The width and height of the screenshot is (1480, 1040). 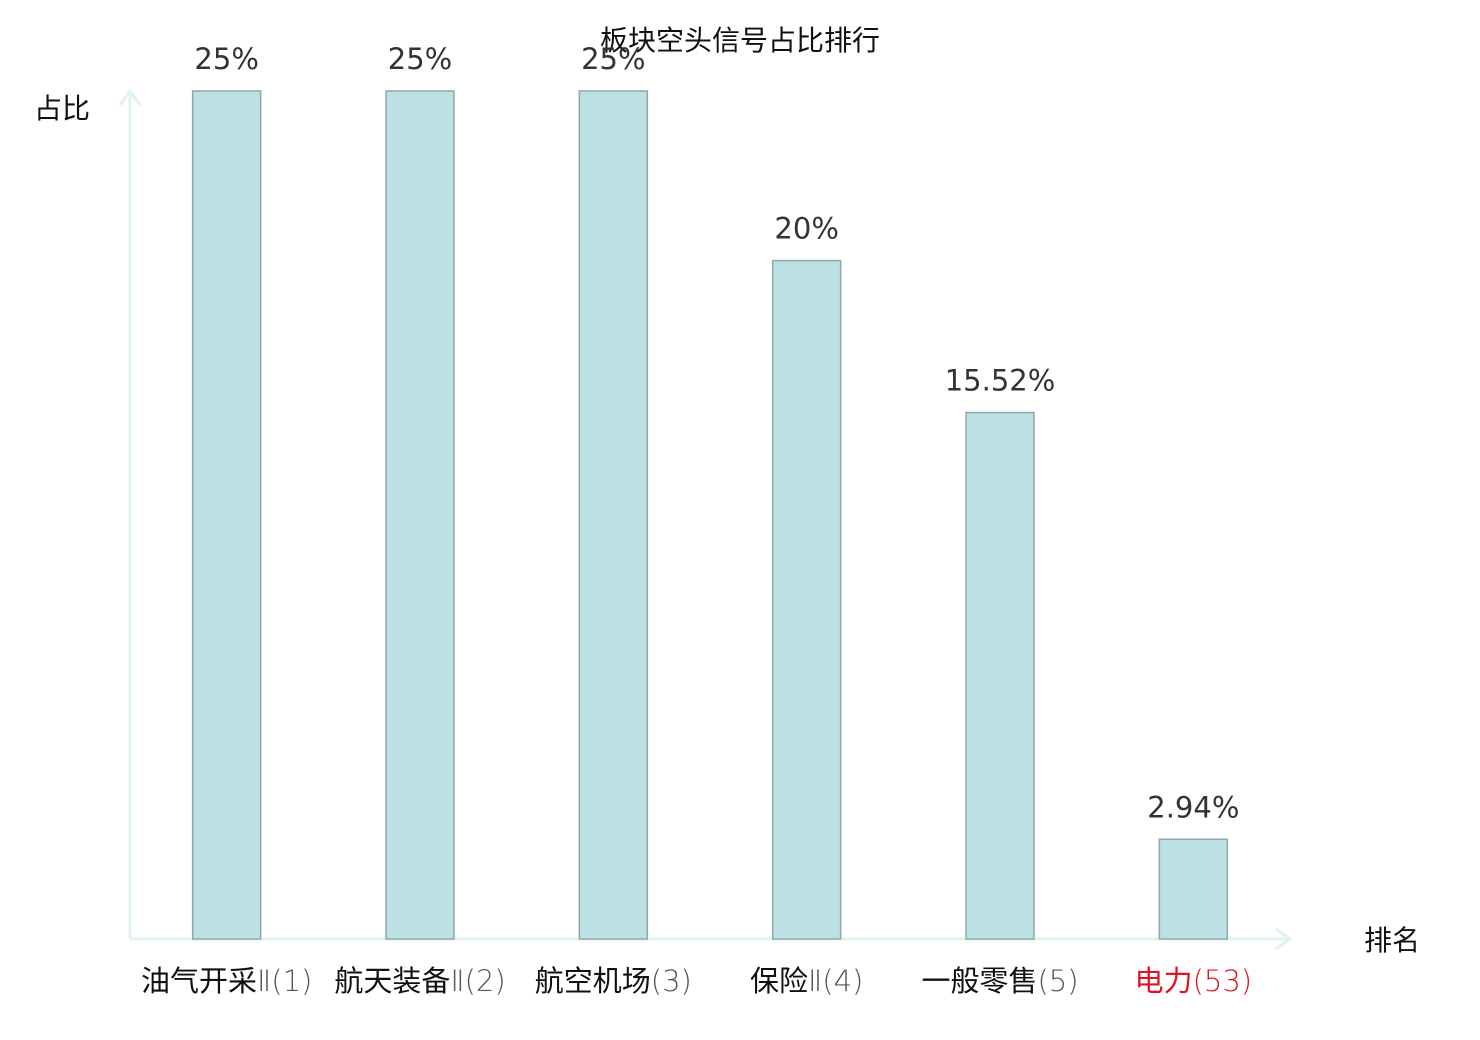 I want to click on category-name: 电力, so click(x=1164, y=981).